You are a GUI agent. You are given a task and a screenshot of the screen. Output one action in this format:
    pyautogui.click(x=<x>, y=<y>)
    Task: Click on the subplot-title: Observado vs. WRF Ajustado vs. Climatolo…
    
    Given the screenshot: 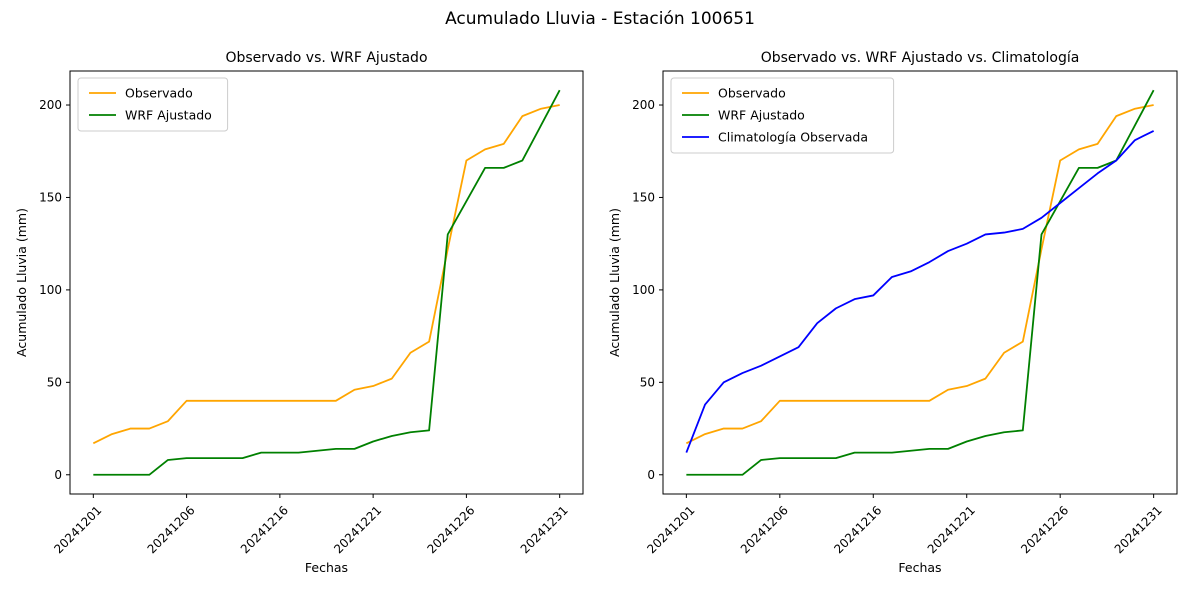 What is the action you would take?
    pyautogui.click(x=920, y=58)
    